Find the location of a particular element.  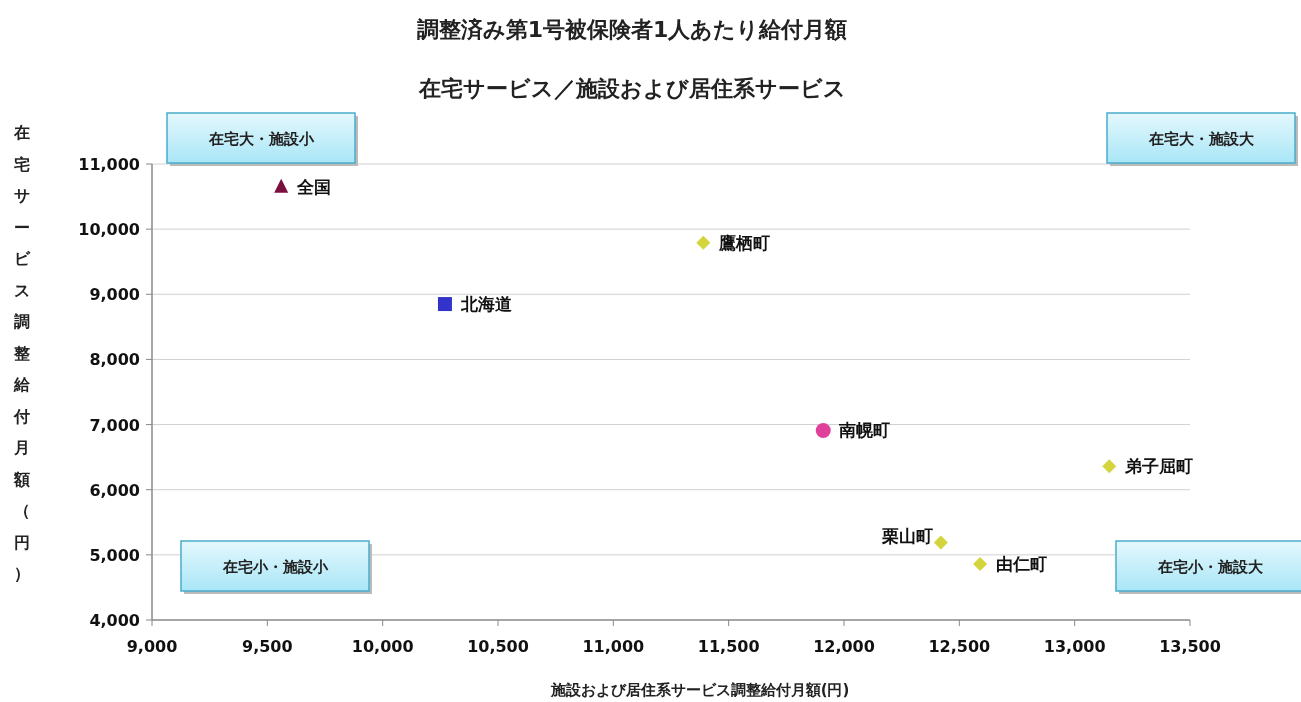

x-tick-label: 13,500 is located at coordinates (1190, 646).